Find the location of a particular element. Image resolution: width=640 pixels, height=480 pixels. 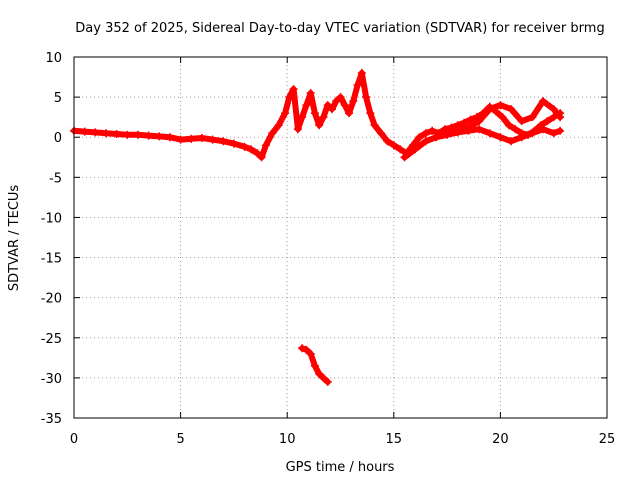

y-tick-label: -5 is located at coordinates (55, 178).